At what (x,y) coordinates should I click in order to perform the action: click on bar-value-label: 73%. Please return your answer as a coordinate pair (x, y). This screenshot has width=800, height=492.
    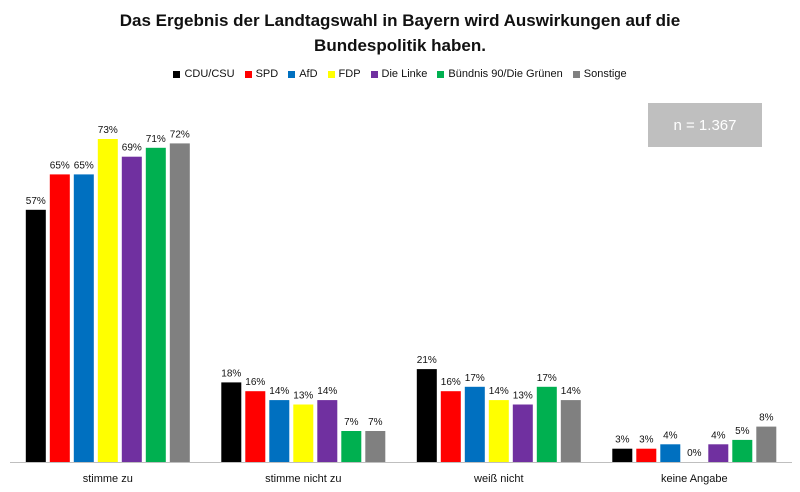
    Looking at the image, I should click on (108, 130).